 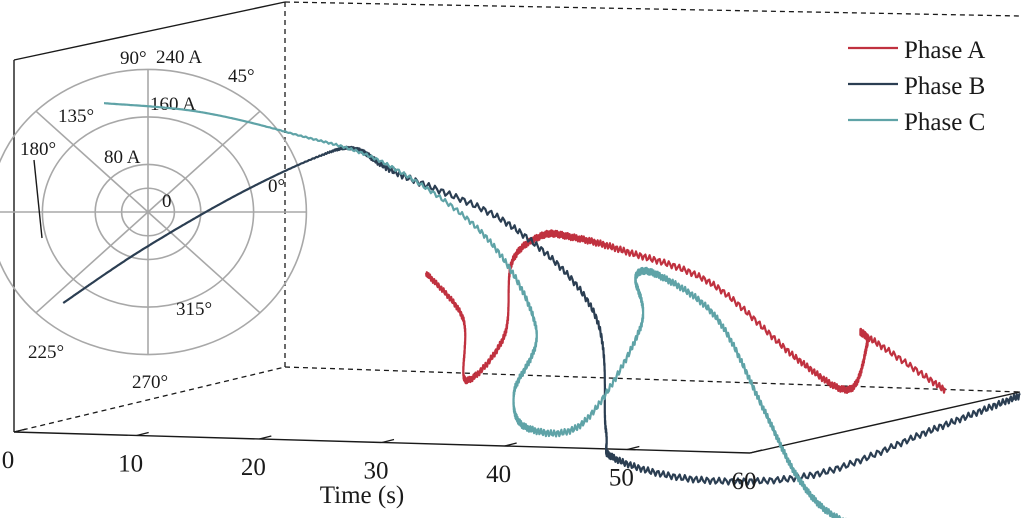 I want to click on x-tick-label: 40, so click(x=498, y=474).